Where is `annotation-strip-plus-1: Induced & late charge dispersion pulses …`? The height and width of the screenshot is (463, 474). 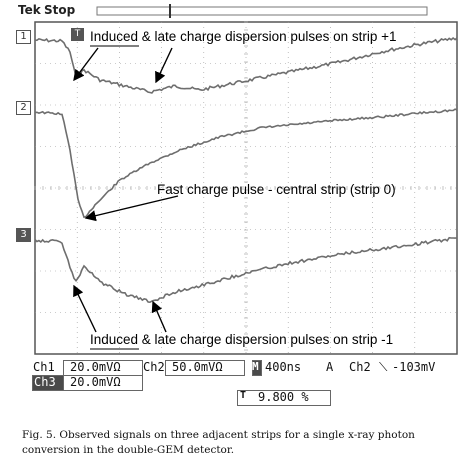
annotation-strip-plus-1: Induced & late charge dispersion pulses … is located at coordinates (243, 36).